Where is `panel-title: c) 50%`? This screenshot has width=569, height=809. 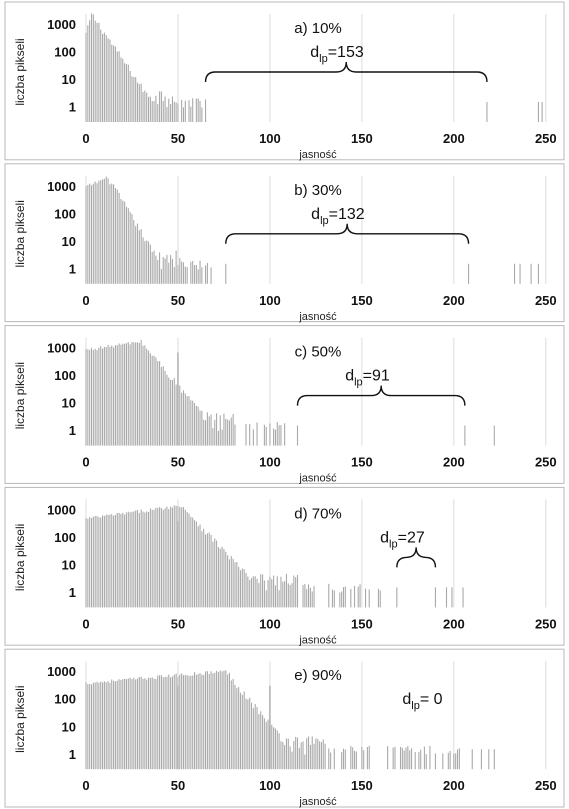 panel-title: c) 50% is located at coordinates (318, 352).